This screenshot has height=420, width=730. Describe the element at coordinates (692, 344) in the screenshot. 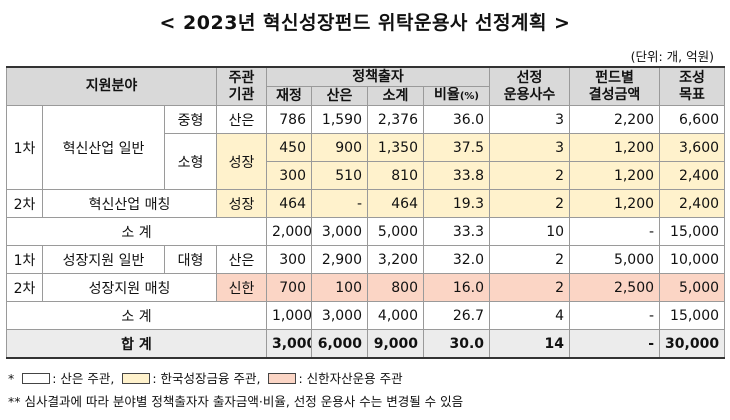

I see `target-cell: 30,000` at that location.